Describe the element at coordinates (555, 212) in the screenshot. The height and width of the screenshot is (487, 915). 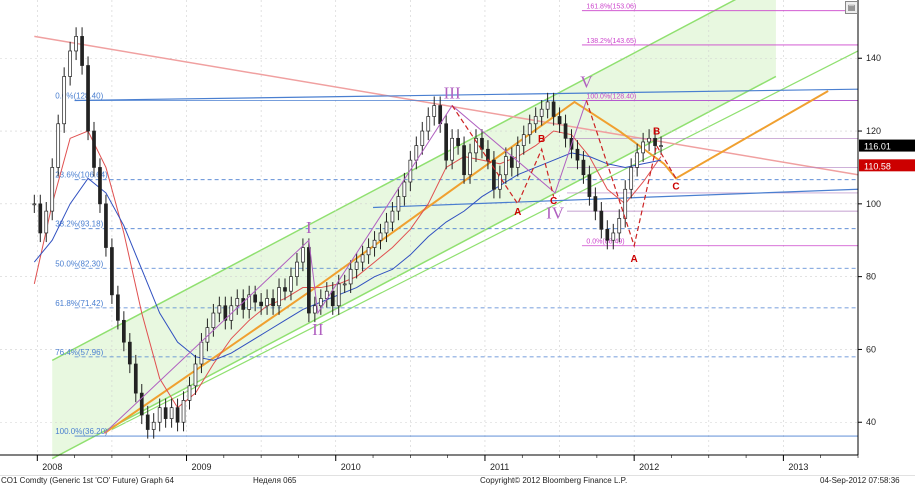
I see `wave-label: IV` at that location.